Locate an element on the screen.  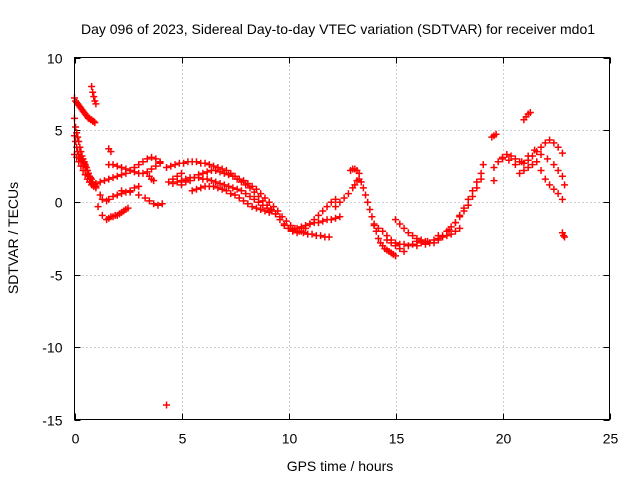
y-tick-label: 0 is located at coordinates (59, 203).